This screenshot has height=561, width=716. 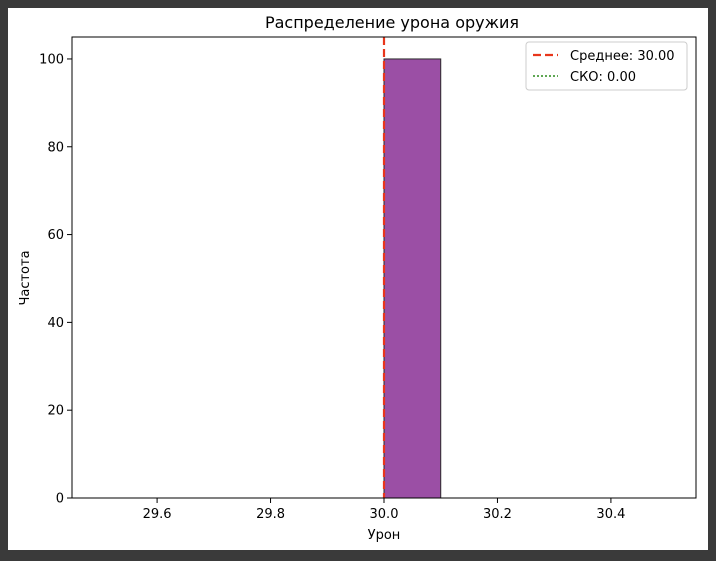 I want to click on legend-mean-label: Среднее: 30.00, so click(x=622, y=56).